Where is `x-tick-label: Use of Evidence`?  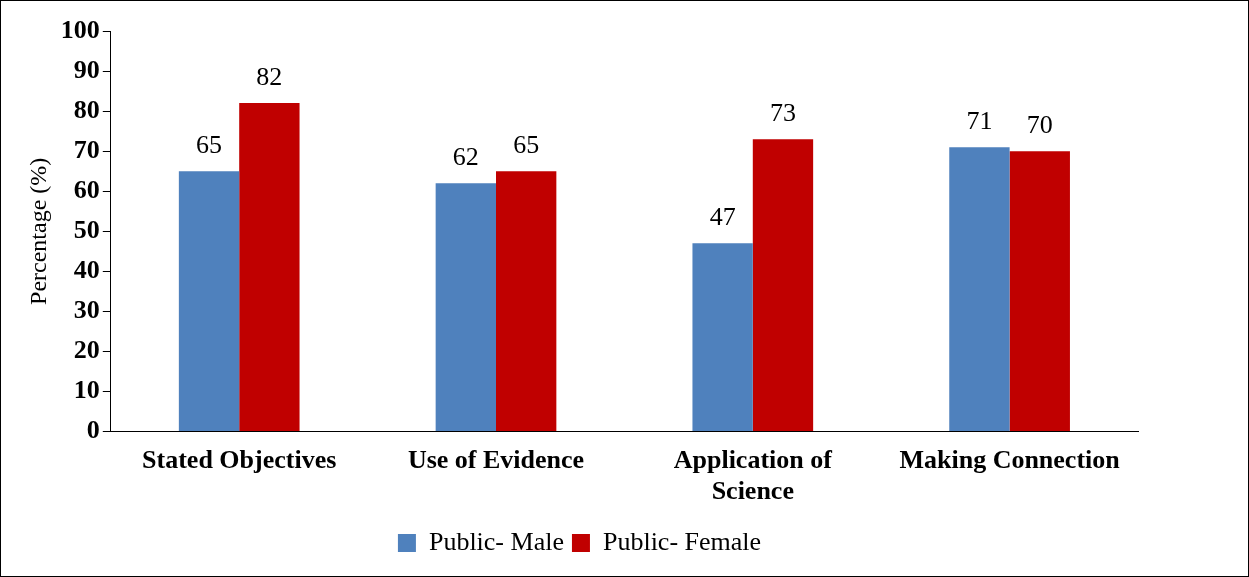 x-tick-label: Use of Evidence is located at coordinates (496, 459).